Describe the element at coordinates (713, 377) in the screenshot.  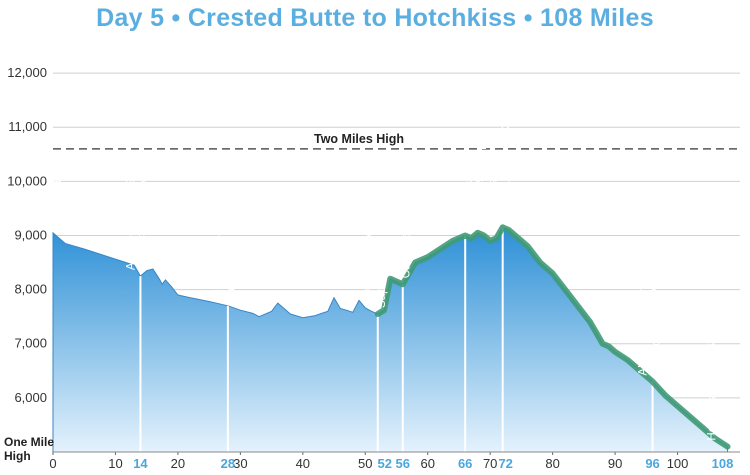
I see `annotation-label: Hotchkiss Middle School` at that location.